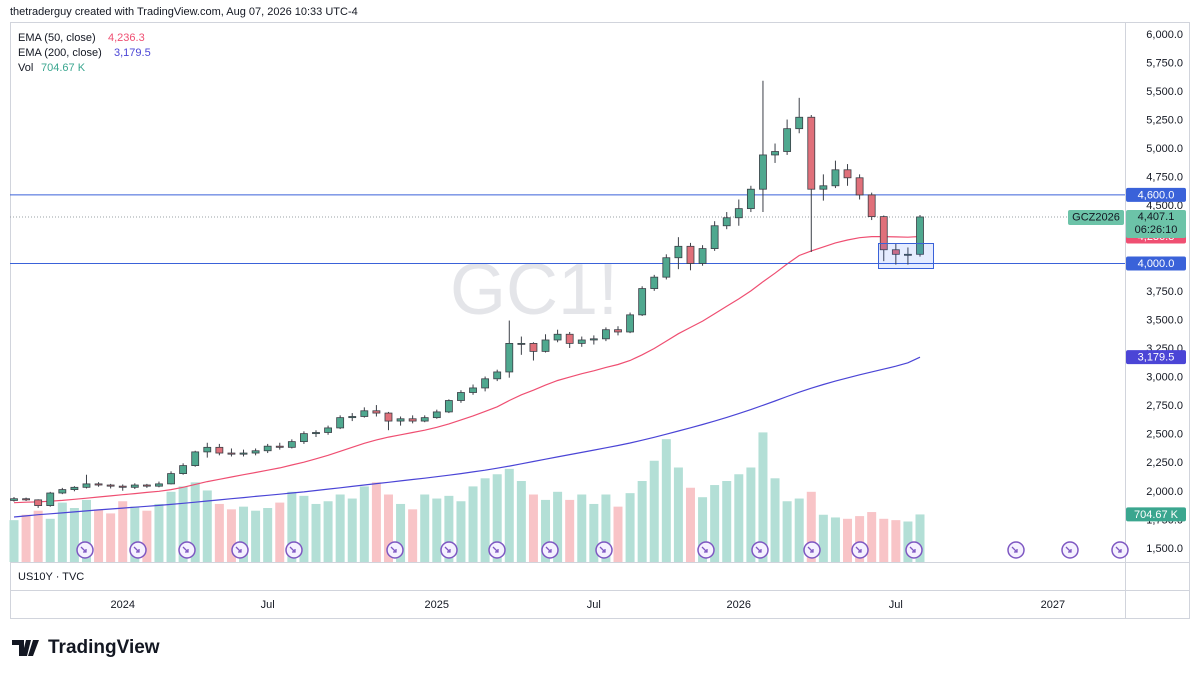  What do you see at coordinates (1156, 357) in the screenshot?
I see `ema-value-label-bg` at bounding box center [1156, 357].